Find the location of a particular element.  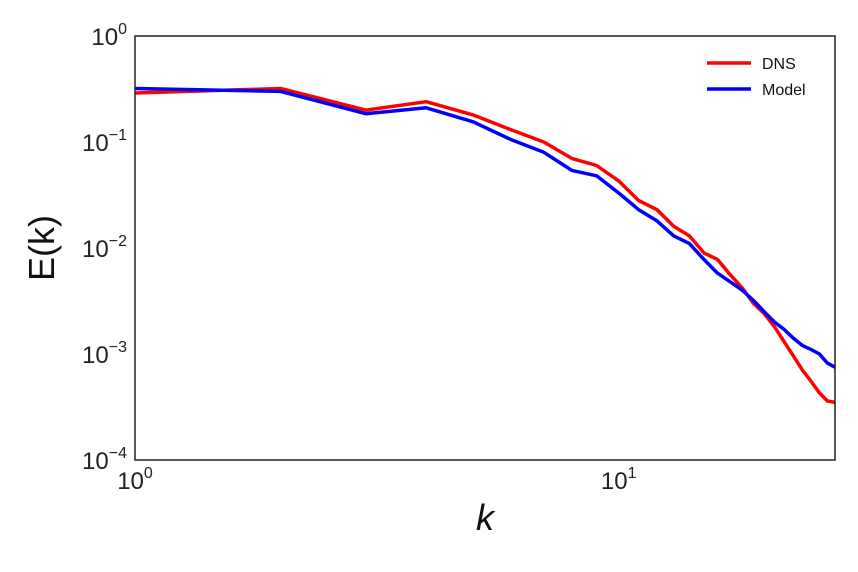

x-tick-label: 10⁰ is located at coordinates (135, 480).